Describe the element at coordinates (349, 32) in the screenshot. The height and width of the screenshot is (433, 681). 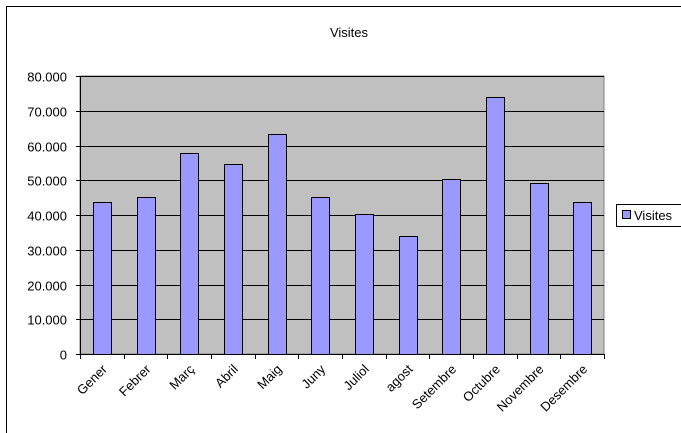
I see `chart-title: Visites` at that location.